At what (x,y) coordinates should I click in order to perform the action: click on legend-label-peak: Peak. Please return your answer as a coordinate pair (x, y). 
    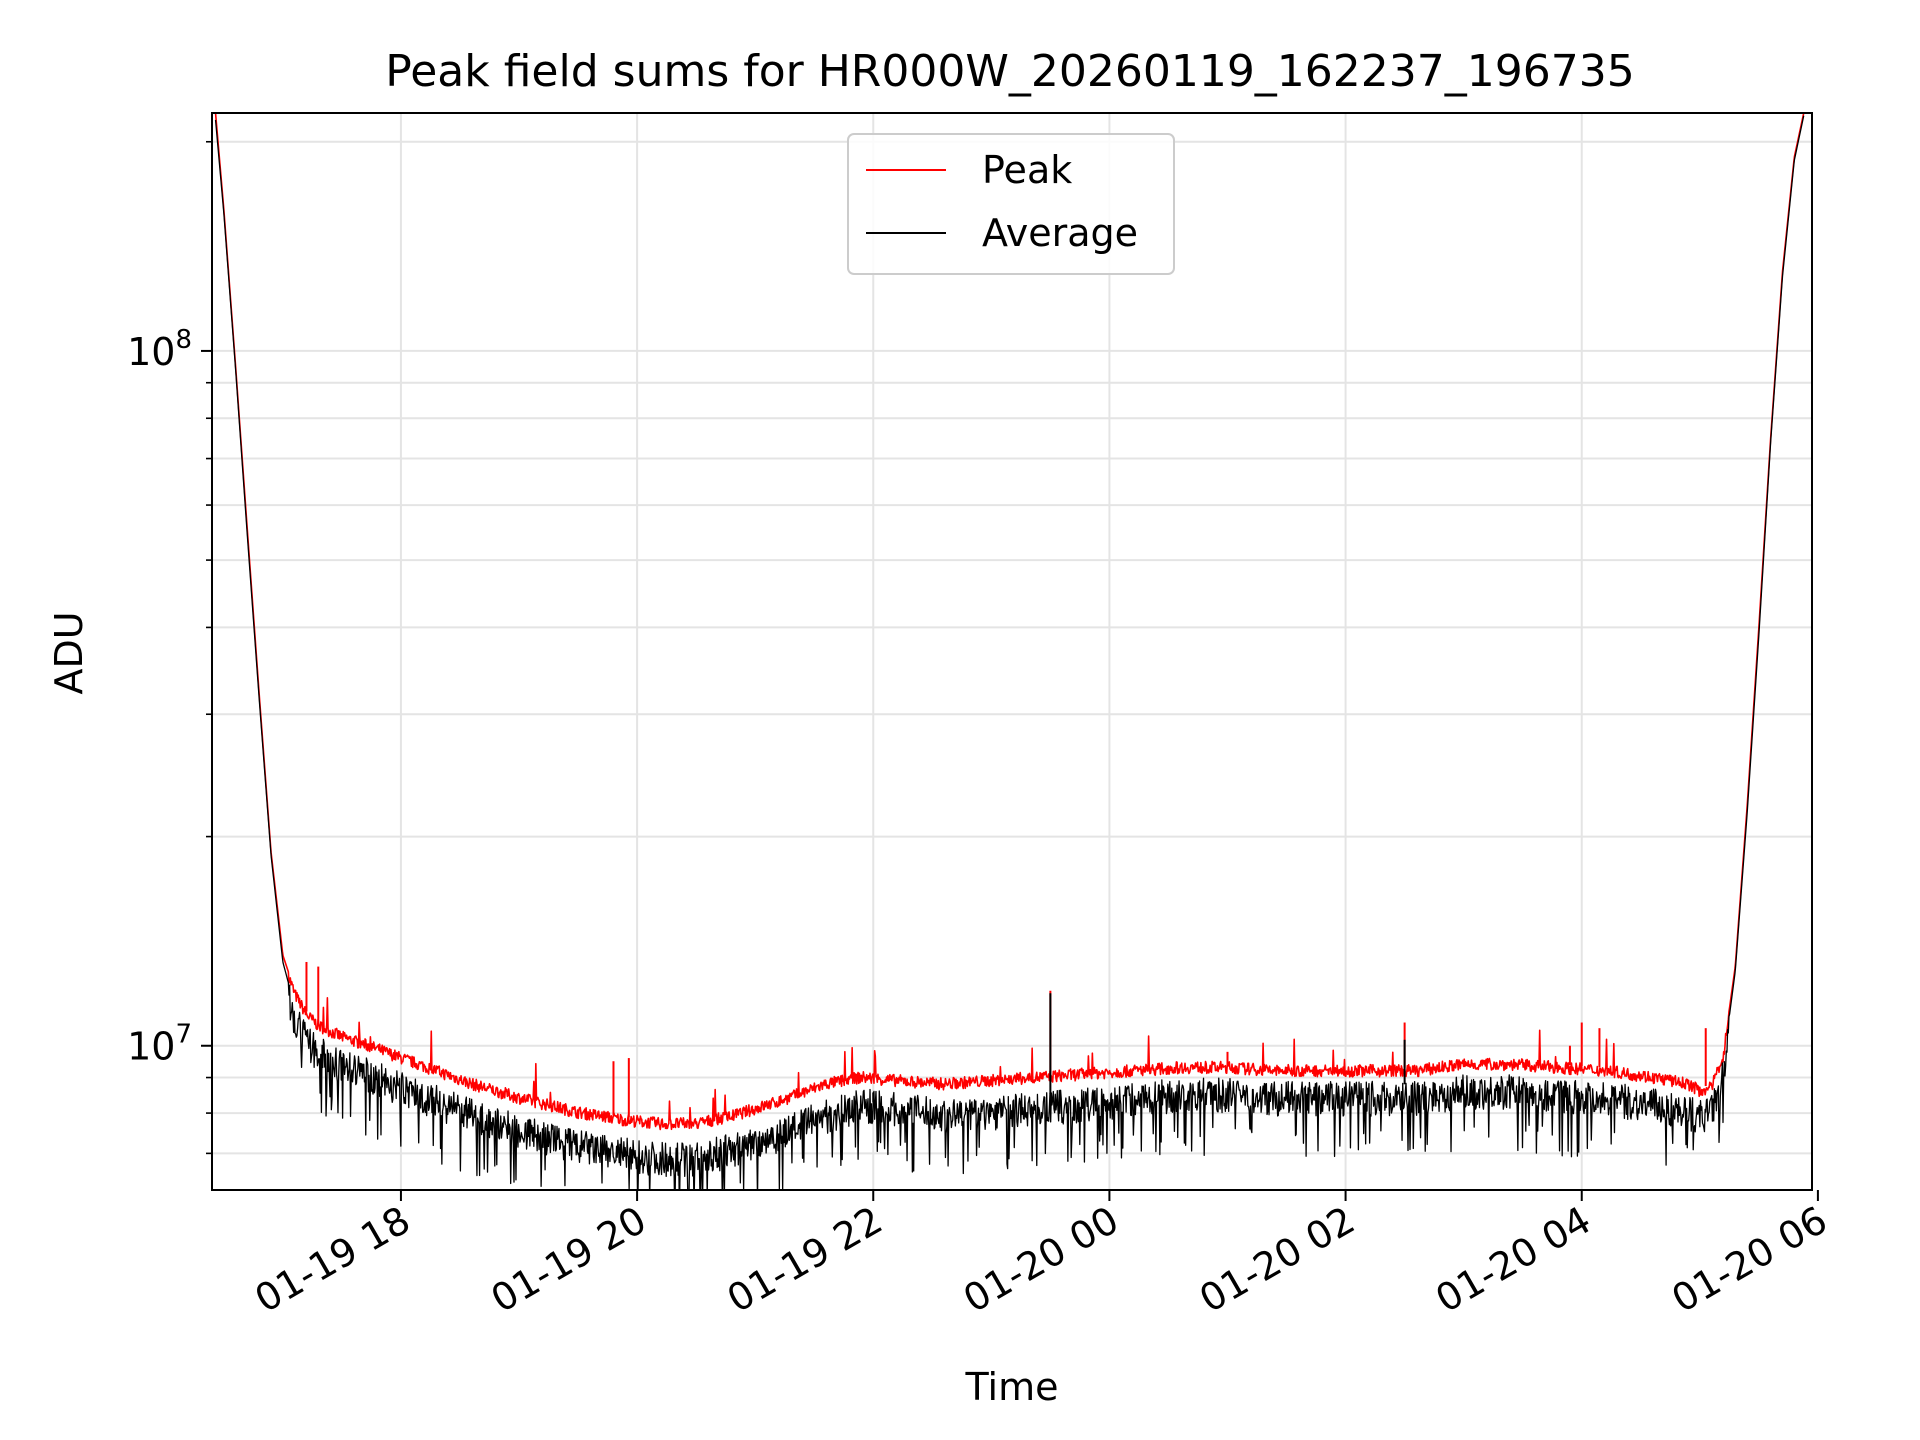
    Looking at the image, I should click on (1027, 170).